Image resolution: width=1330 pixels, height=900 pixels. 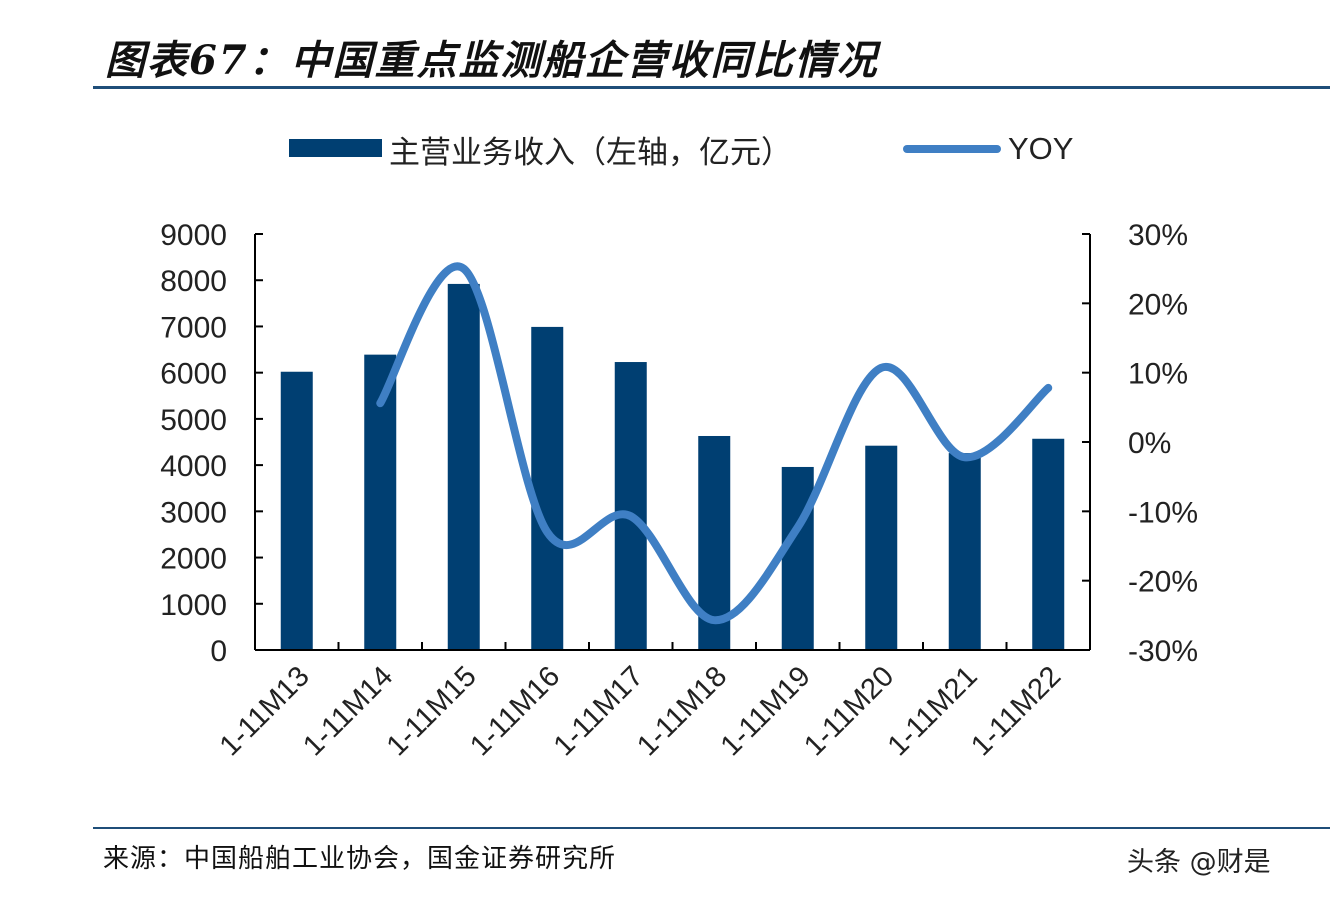 What do you see at coordinates (1163, 512) in the screenshot?
I see `right-tick-label: -10%` at bounding box center [1163, 512].